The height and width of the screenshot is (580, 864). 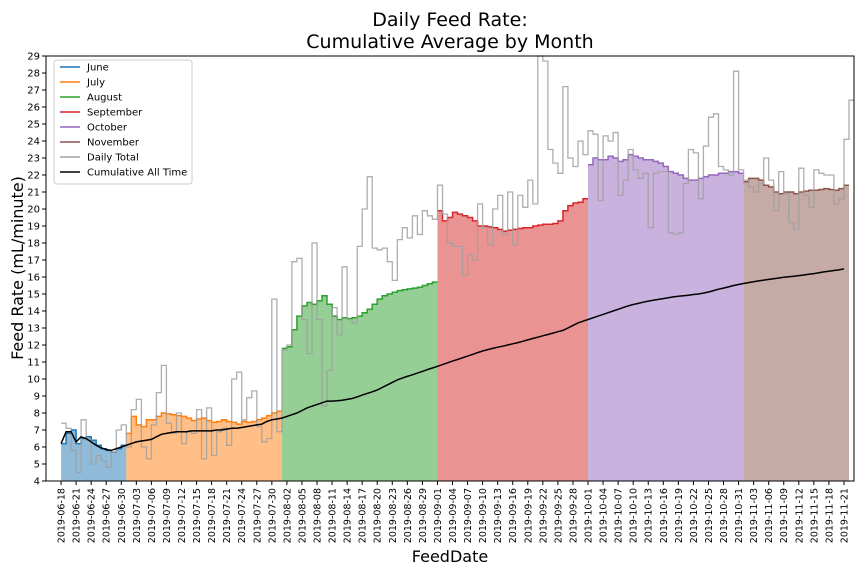 What do you see at coordinates (33, 329) in the screenshot?
I see `y-tick-label: 13` at bounding box center [33, 329].